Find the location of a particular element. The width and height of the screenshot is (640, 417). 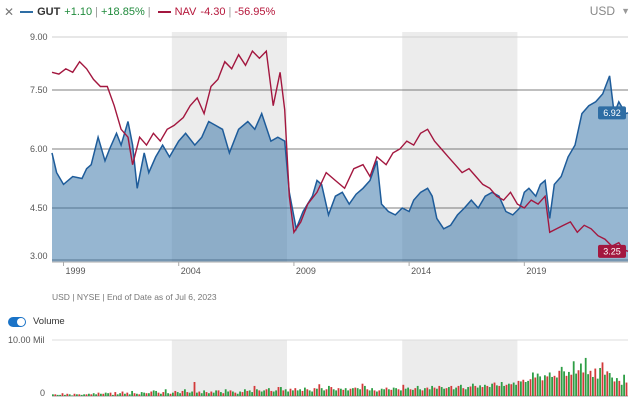

toggle-switch is located at coordinates (17, 321).